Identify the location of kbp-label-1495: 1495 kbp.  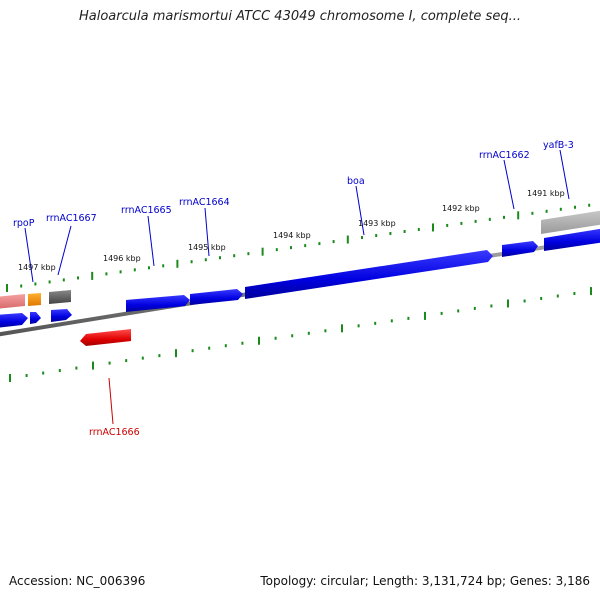
(207, 247).